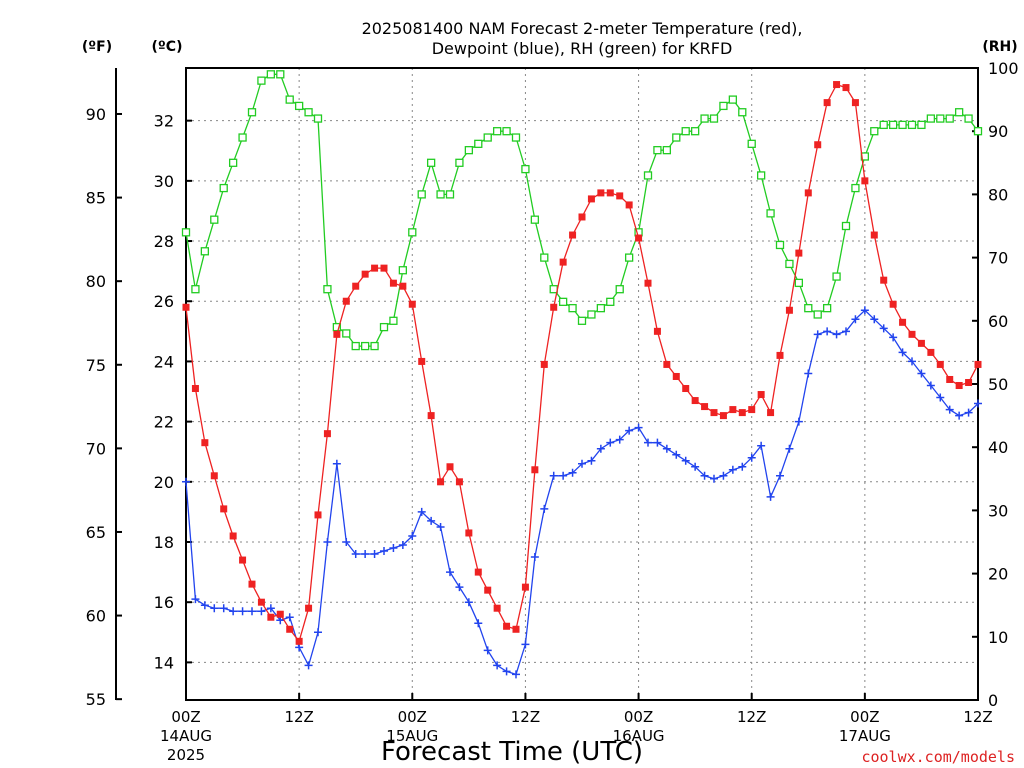  Describe the element at coordinates (186, 736) in the screenshot. I see `x-tick-date-label: 14AUG` at that location.